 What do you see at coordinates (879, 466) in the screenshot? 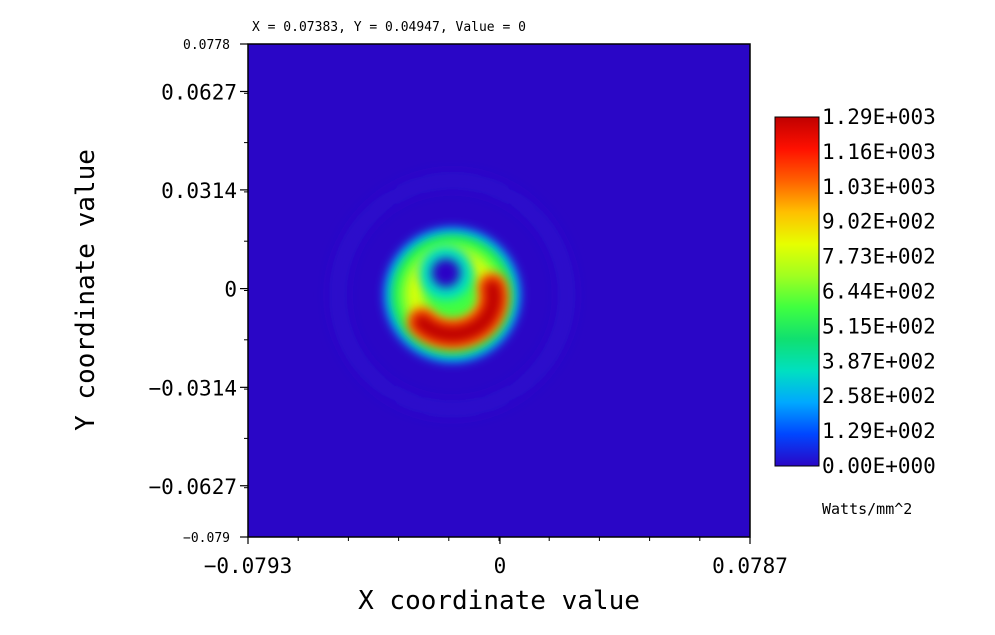
I see `colorbar-tick-label: 0.00E+000` at bounding box center [879, 466].